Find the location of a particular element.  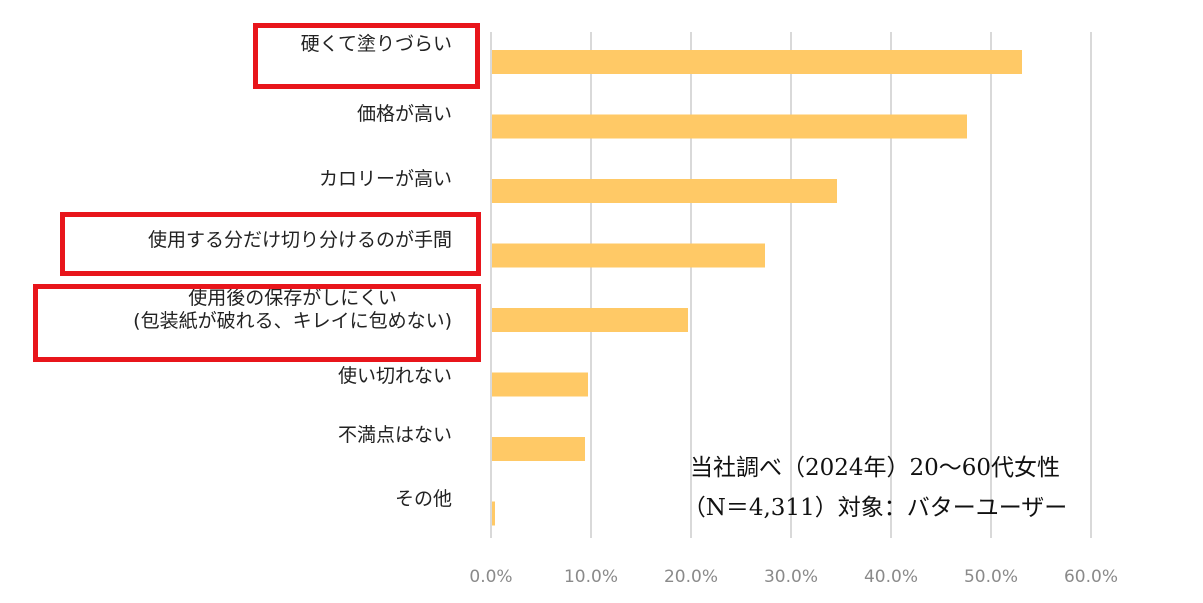

category-label: 不満点はない is located at coordinates (394, 435).